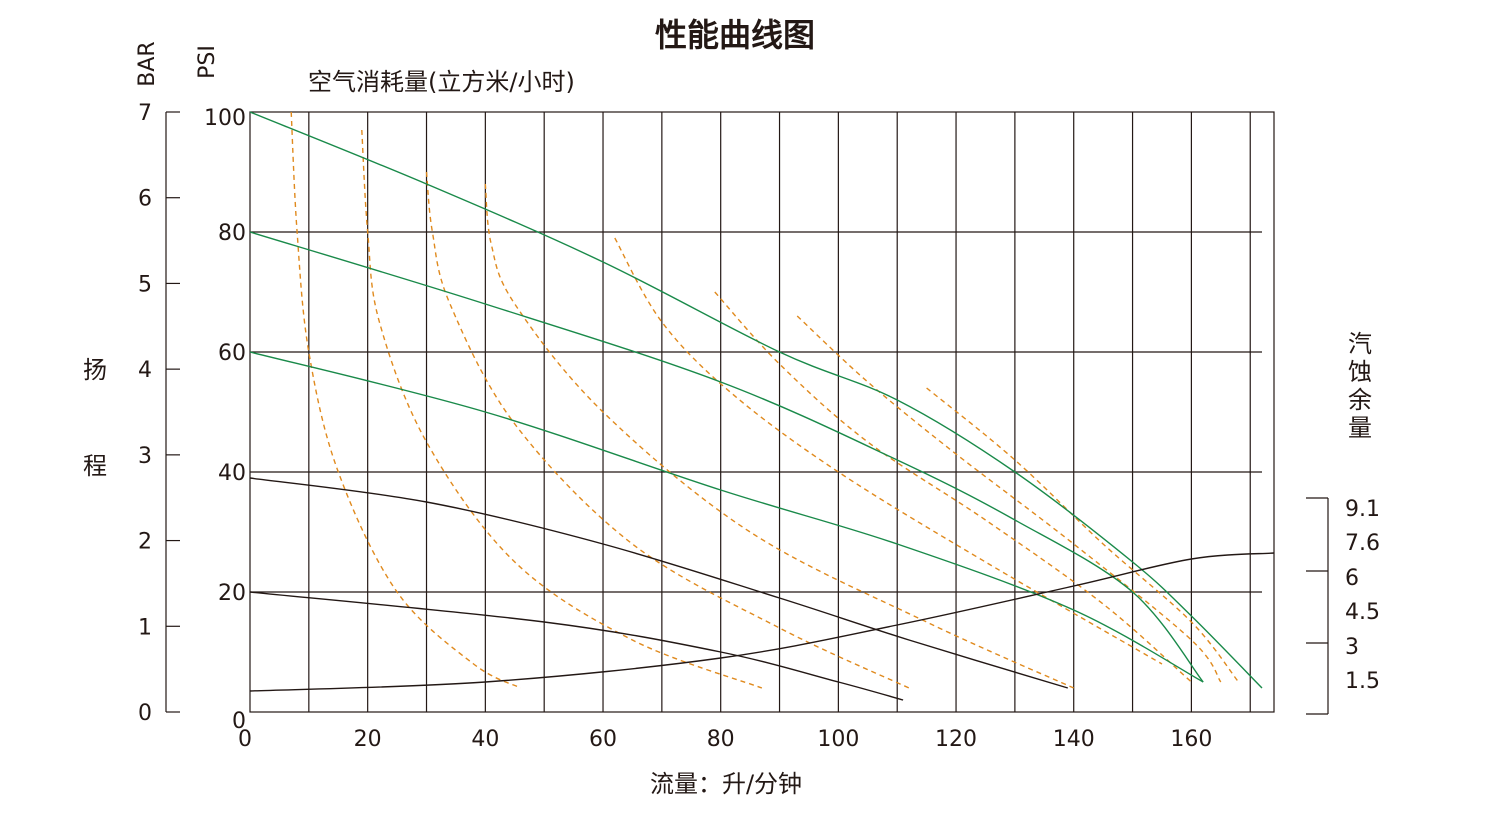 This screenshot has height=822, width=1500. Describe the element at coordinates (1362, 681) in the screenshot. I see `npsh-tick-label: 1.5` at that location.